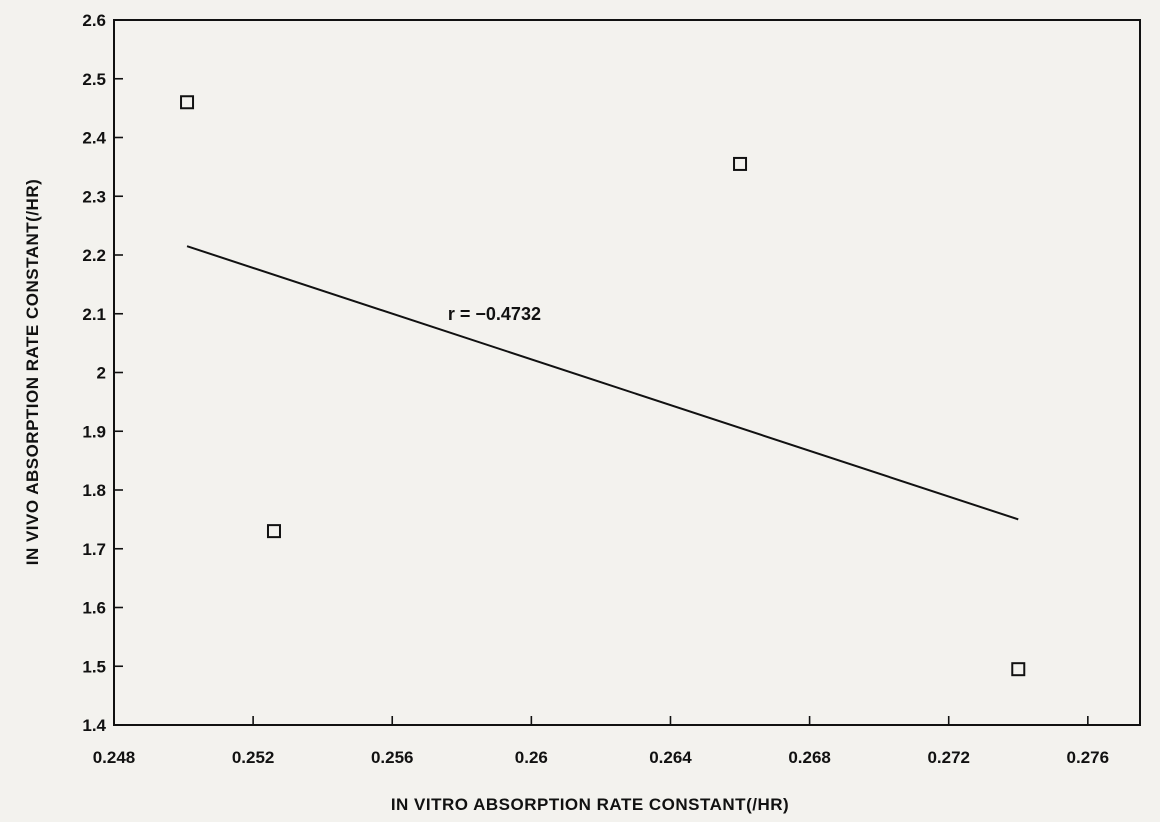  I want to click on x-tick-label: 0.276, so click(1088, 757).